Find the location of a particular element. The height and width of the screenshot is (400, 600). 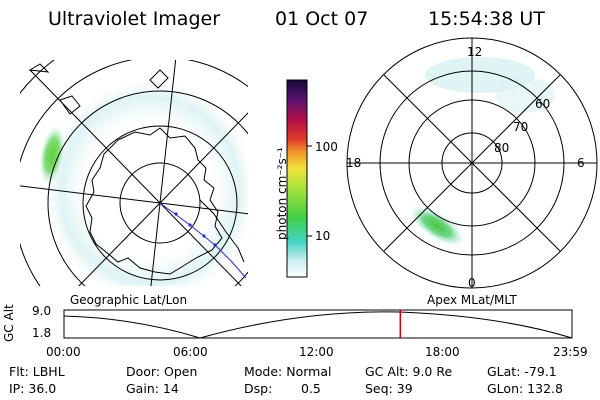

mlt-label-6: 6 is located at coordinates (581, 163).